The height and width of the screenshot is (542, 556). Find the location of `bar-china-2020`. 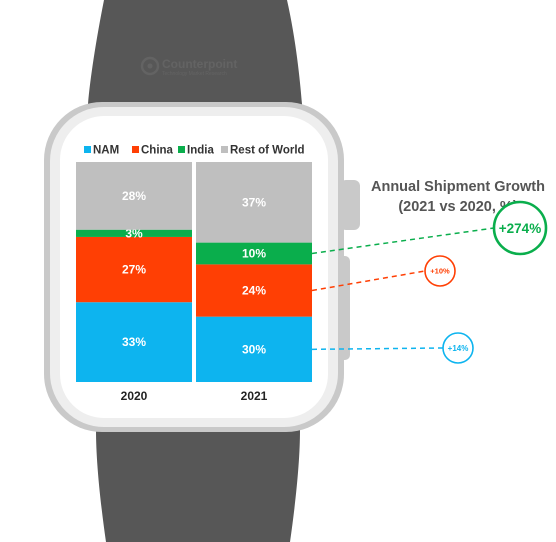

bar-china-2020 is located at coordinates (134, 269).